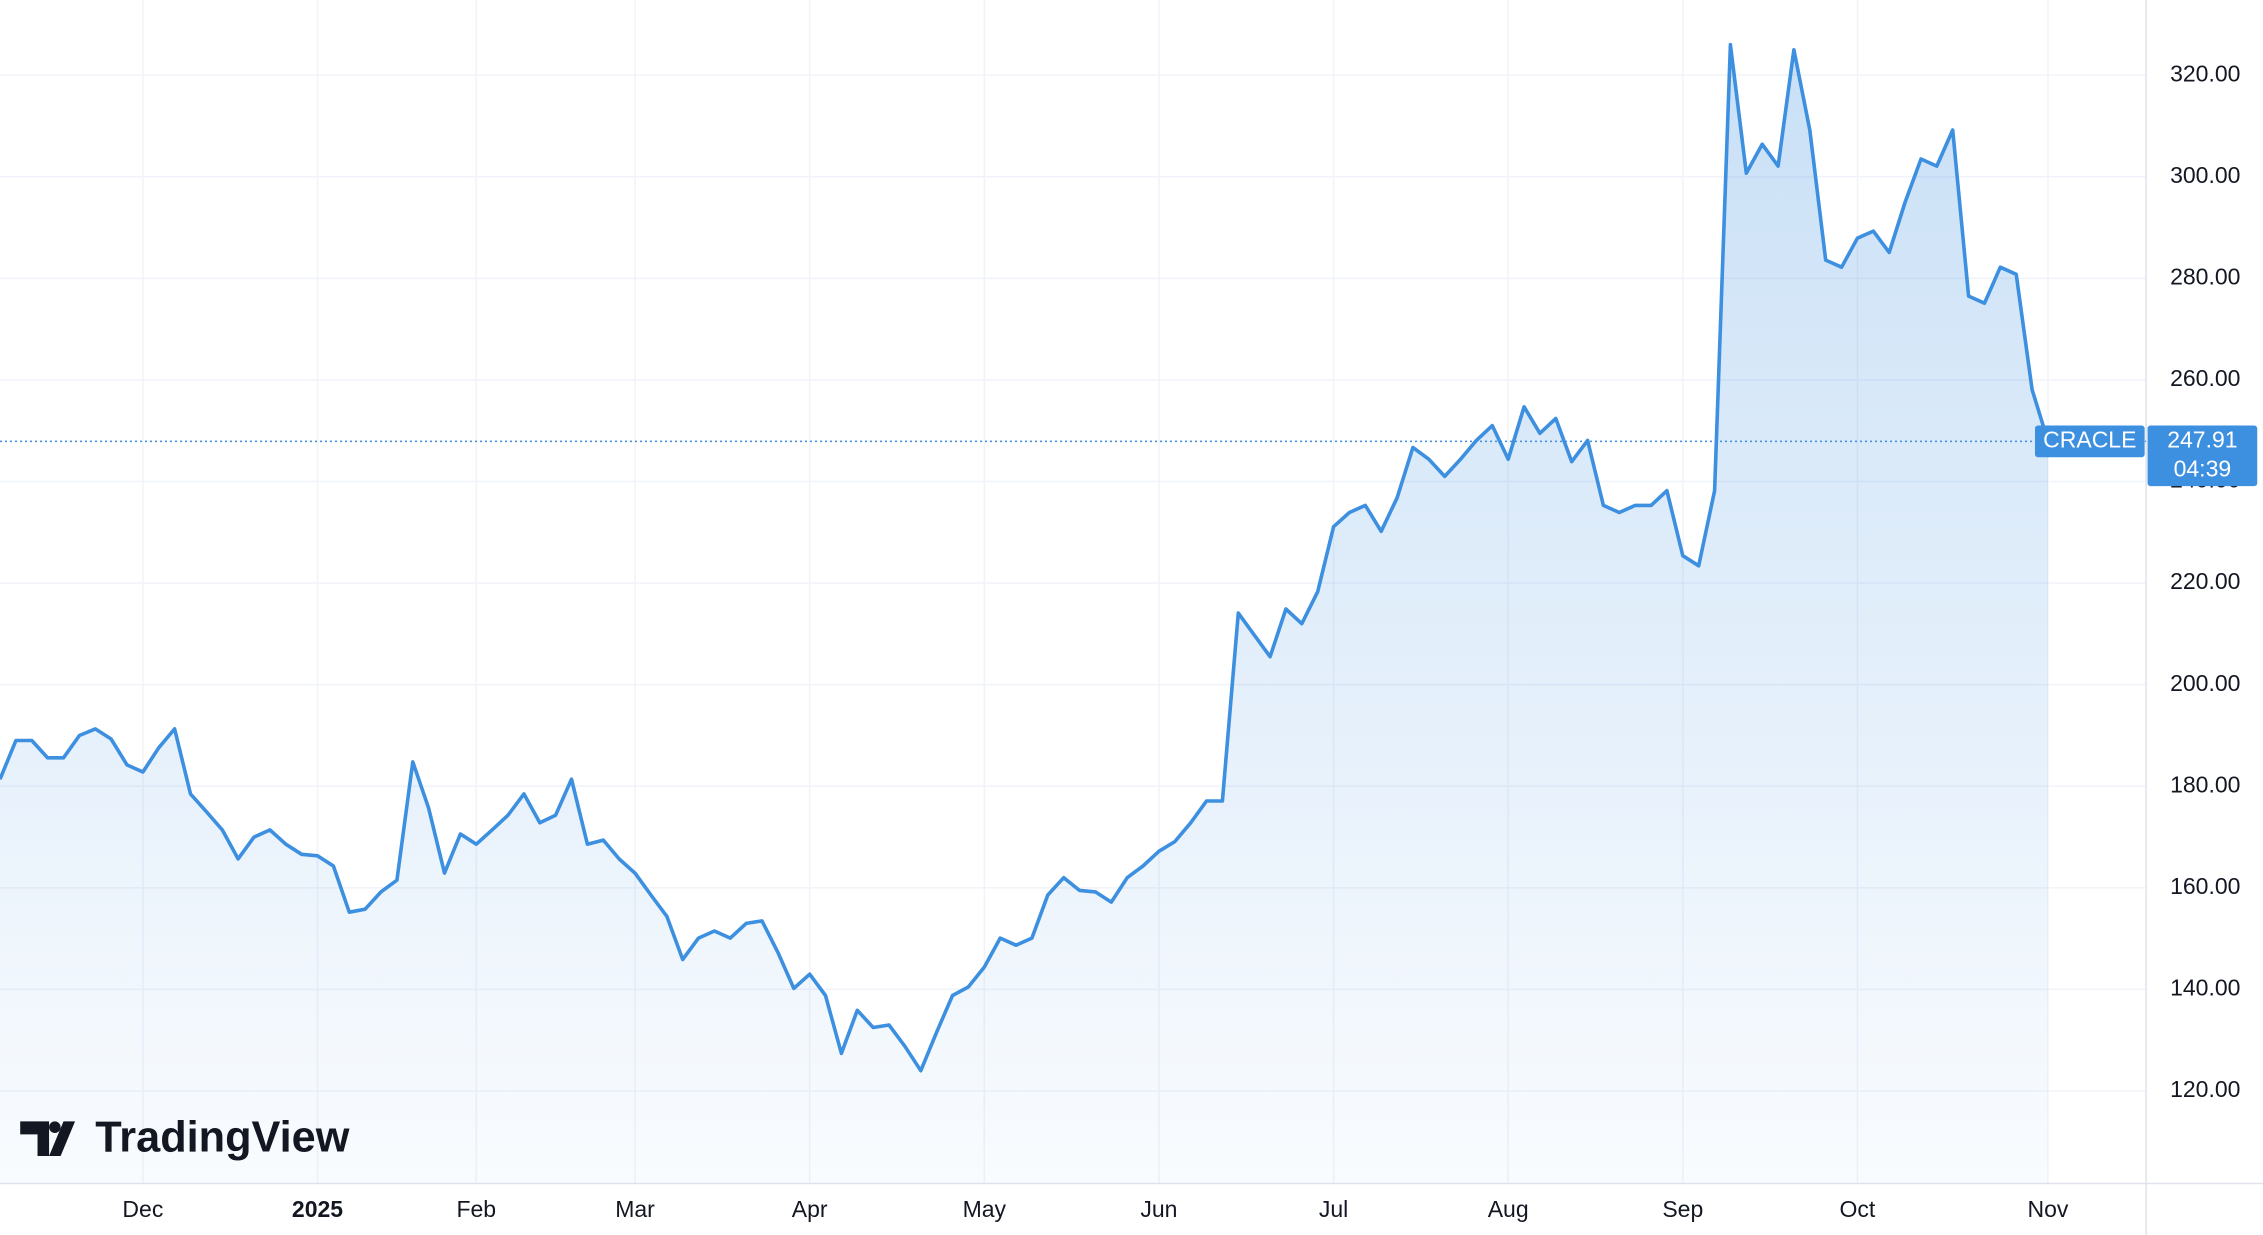 The height and width of the screenshot is (1235, 2263). What do you see at coordinates (2203, 468) in the screenshot?
I see `countdown-label: 04:39` at bounding box center [2203, 468].